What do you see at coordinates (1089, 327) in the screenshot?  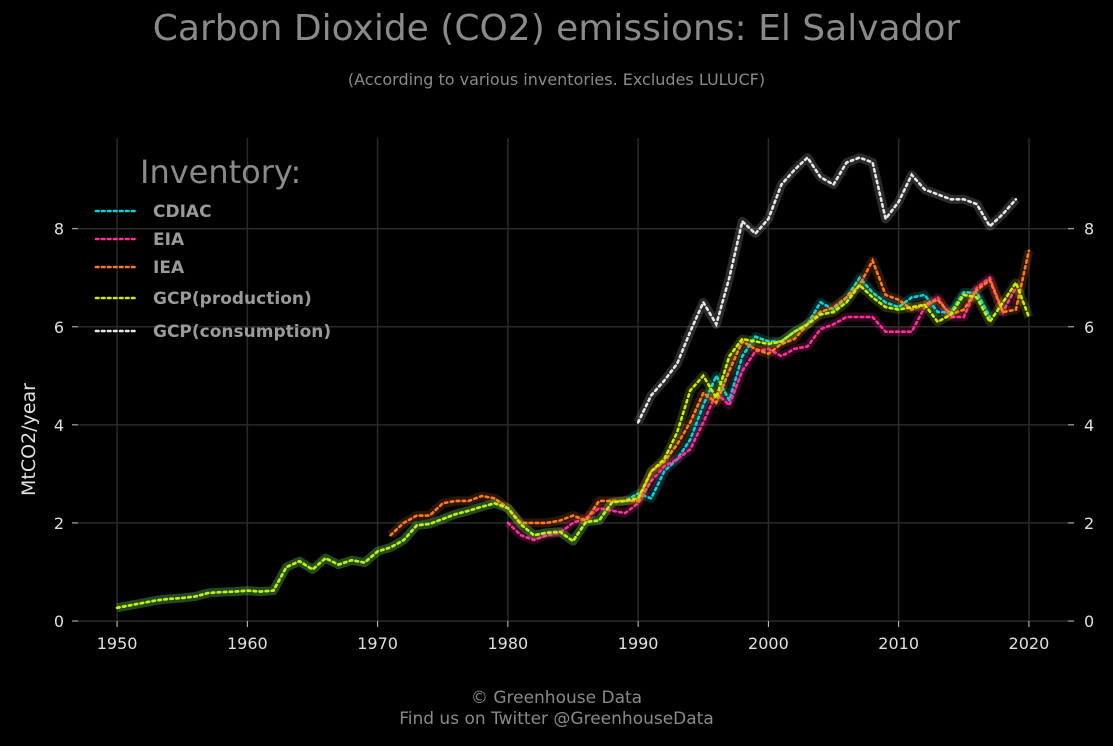 I see `y-tick-label-right: 6` at bounding box center [1089, 327].